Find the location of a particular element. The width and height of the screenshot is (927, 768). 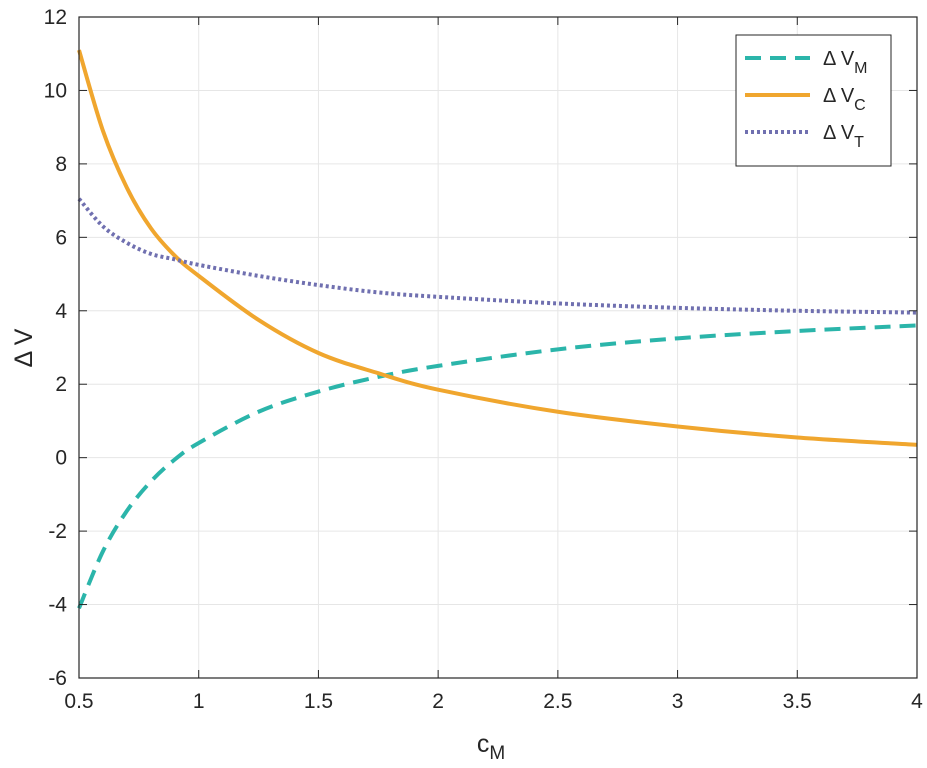

x-tick-labels: 0.5 1 1.5 2 2.5 3 3.5 4 is located at coordinates (493, 701).